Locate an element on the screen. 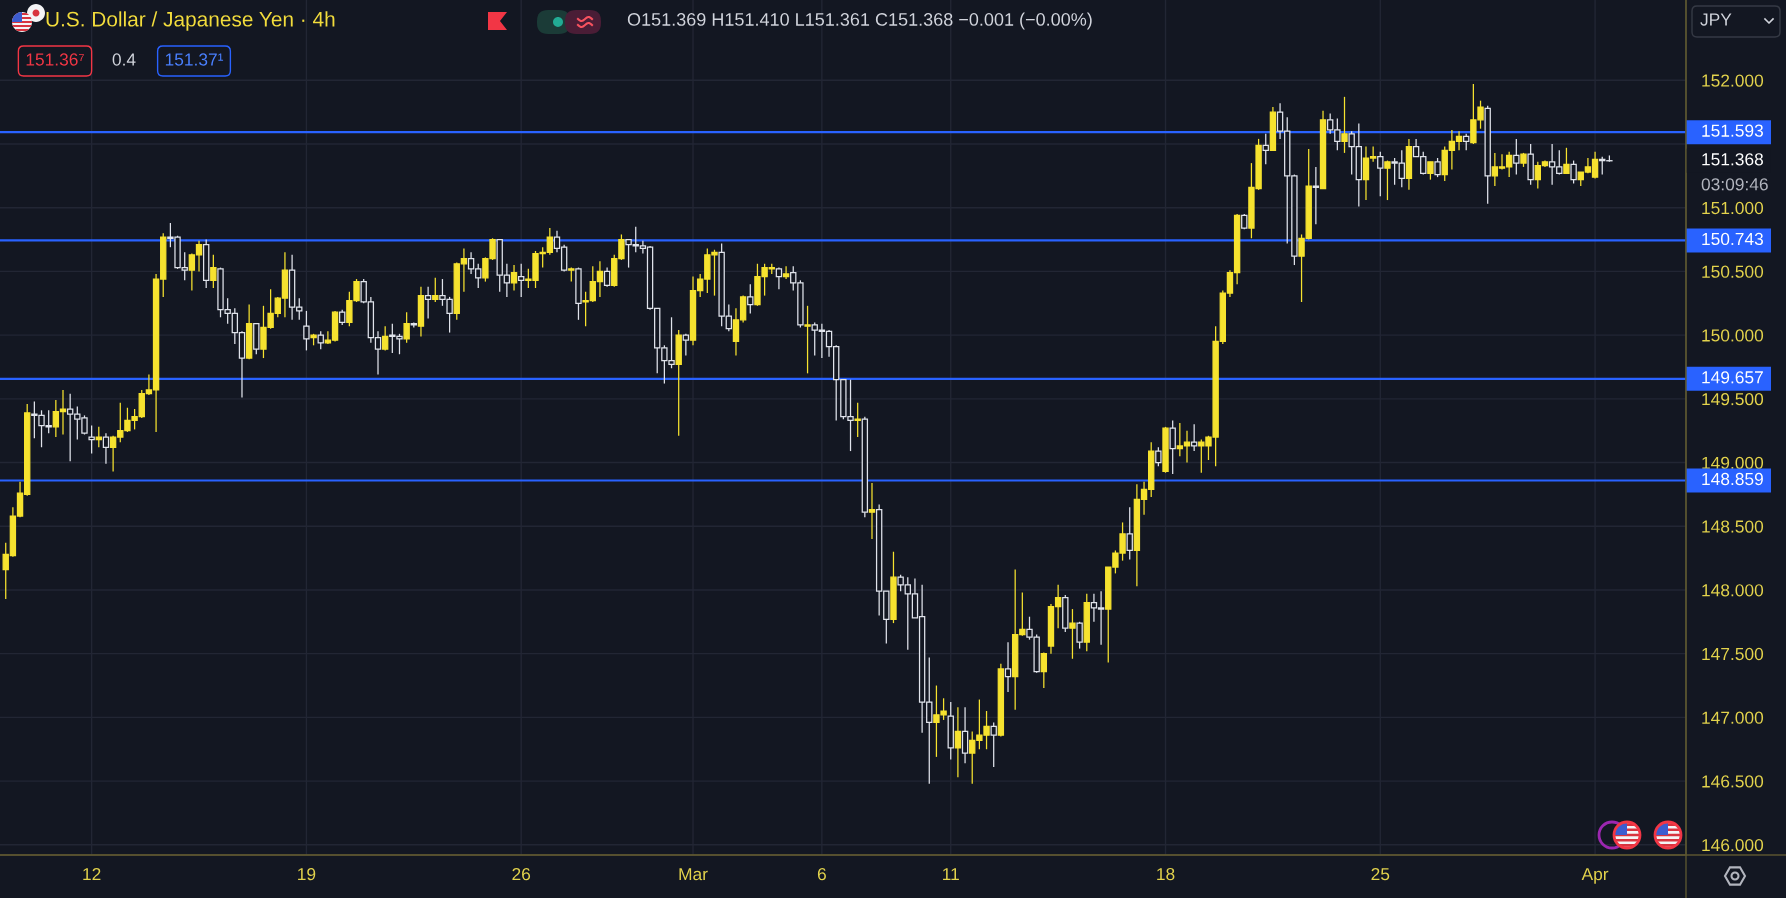  text: JPY is located at coordinates (1716, 19).